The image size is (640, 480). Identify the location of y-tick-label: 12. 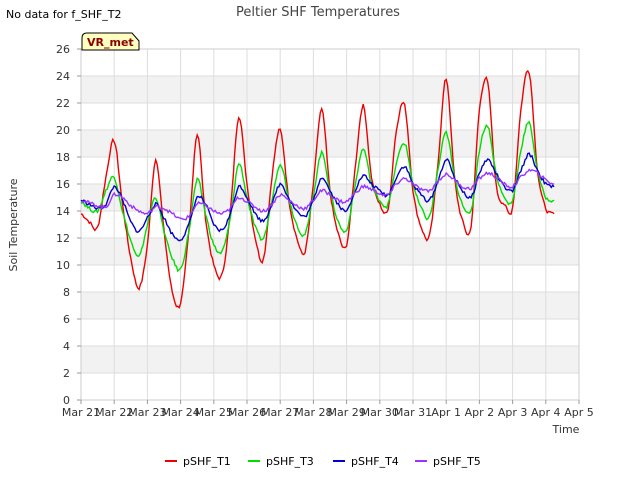
(63, 238).